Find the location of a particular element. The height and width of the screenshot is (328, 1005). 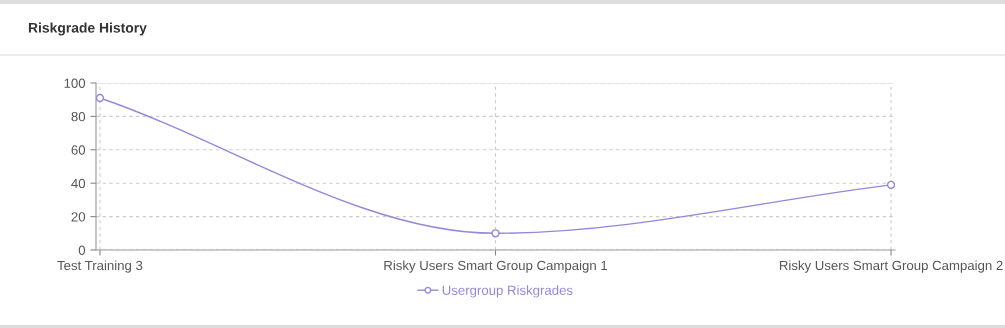

y-tick-label: 80 is located at coordinates (78, 116).